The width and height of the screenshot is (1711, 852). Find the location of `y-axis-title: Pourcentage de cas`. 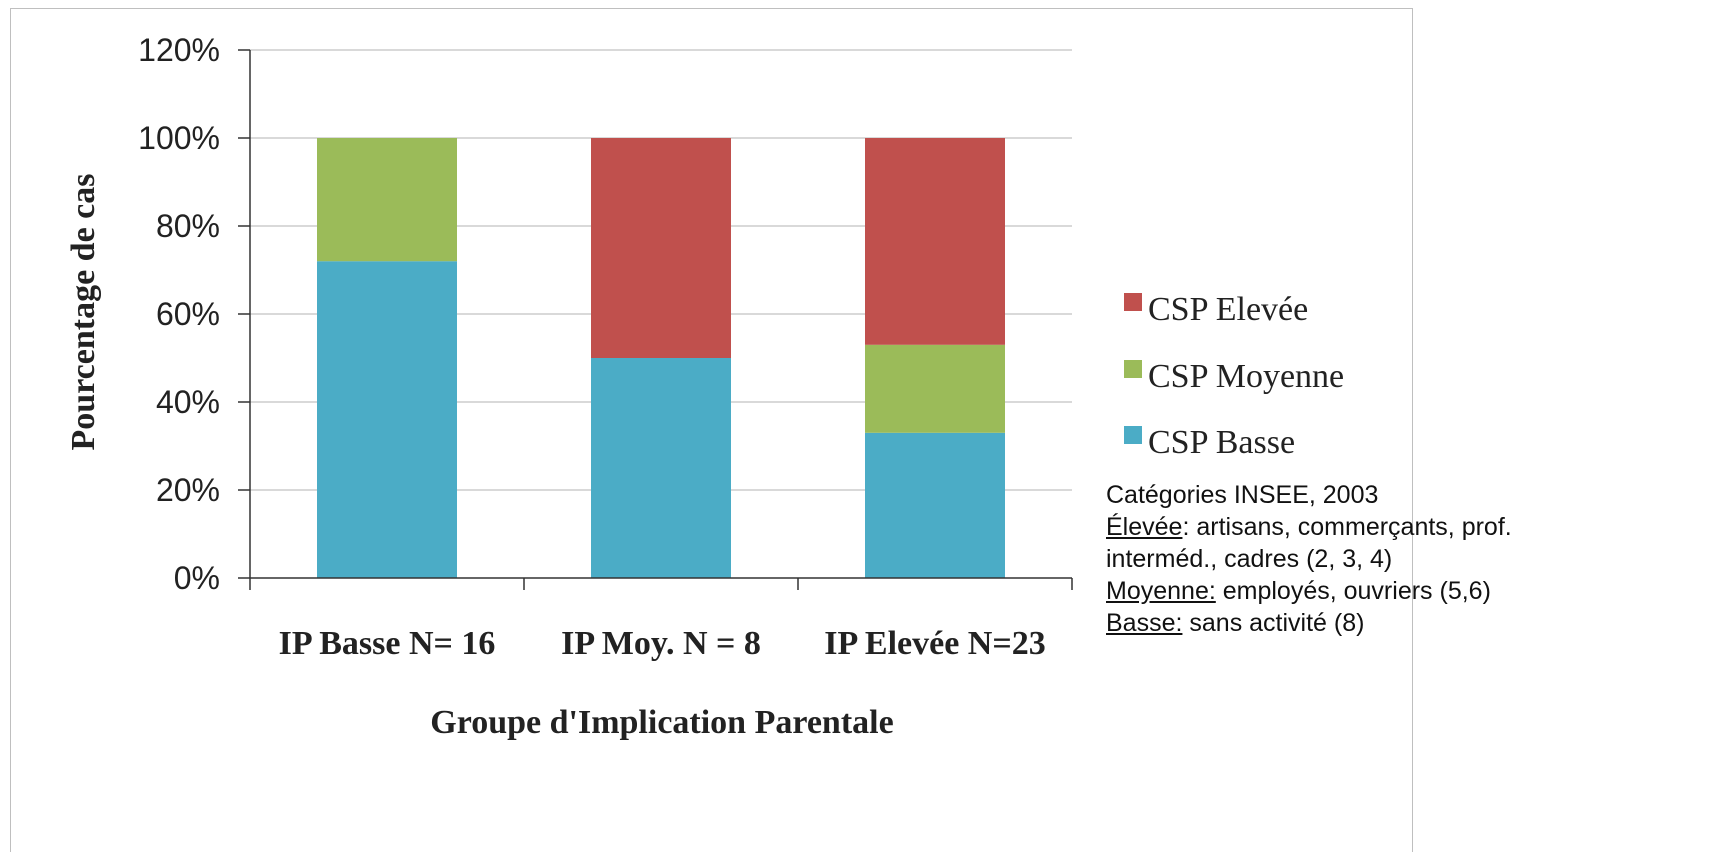

y-axis-title: Pourcentage de cas is located at coordinates (83, 312).